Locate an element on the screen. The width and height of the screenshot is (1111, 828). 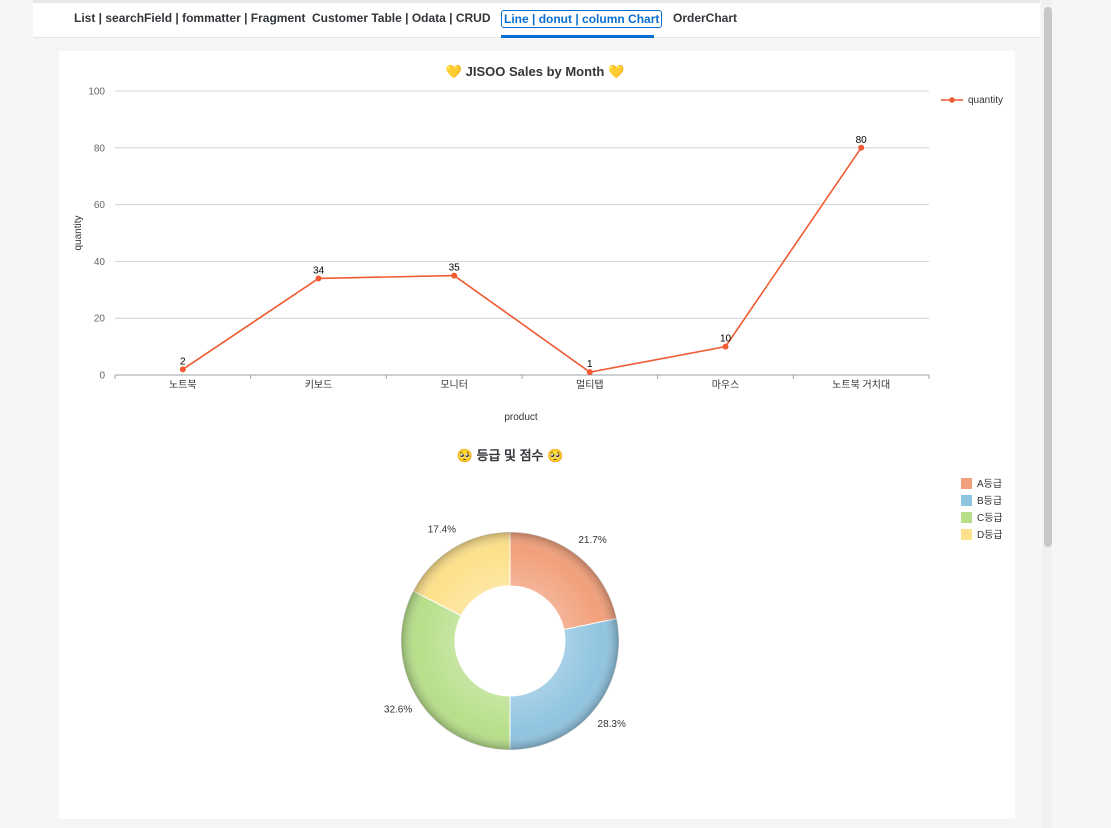
tab-label: OrderChart is located at coordinates (705, 18).